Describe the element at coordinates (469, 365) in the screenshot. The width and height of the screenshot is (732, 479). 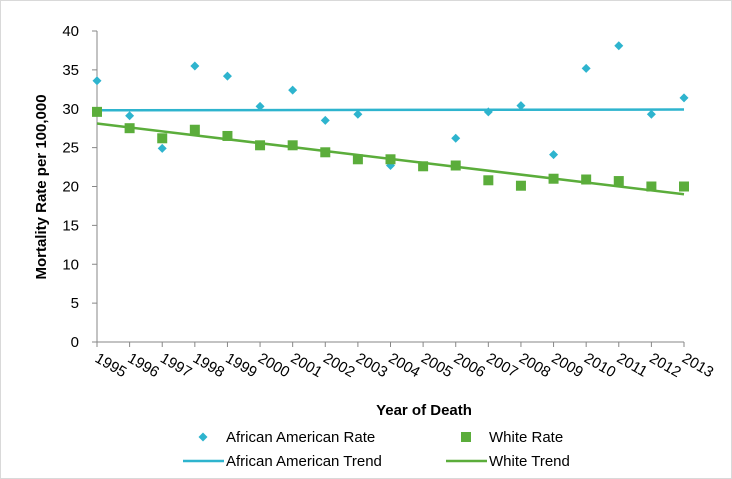
I see `x-tick-label: 2006` at that location.